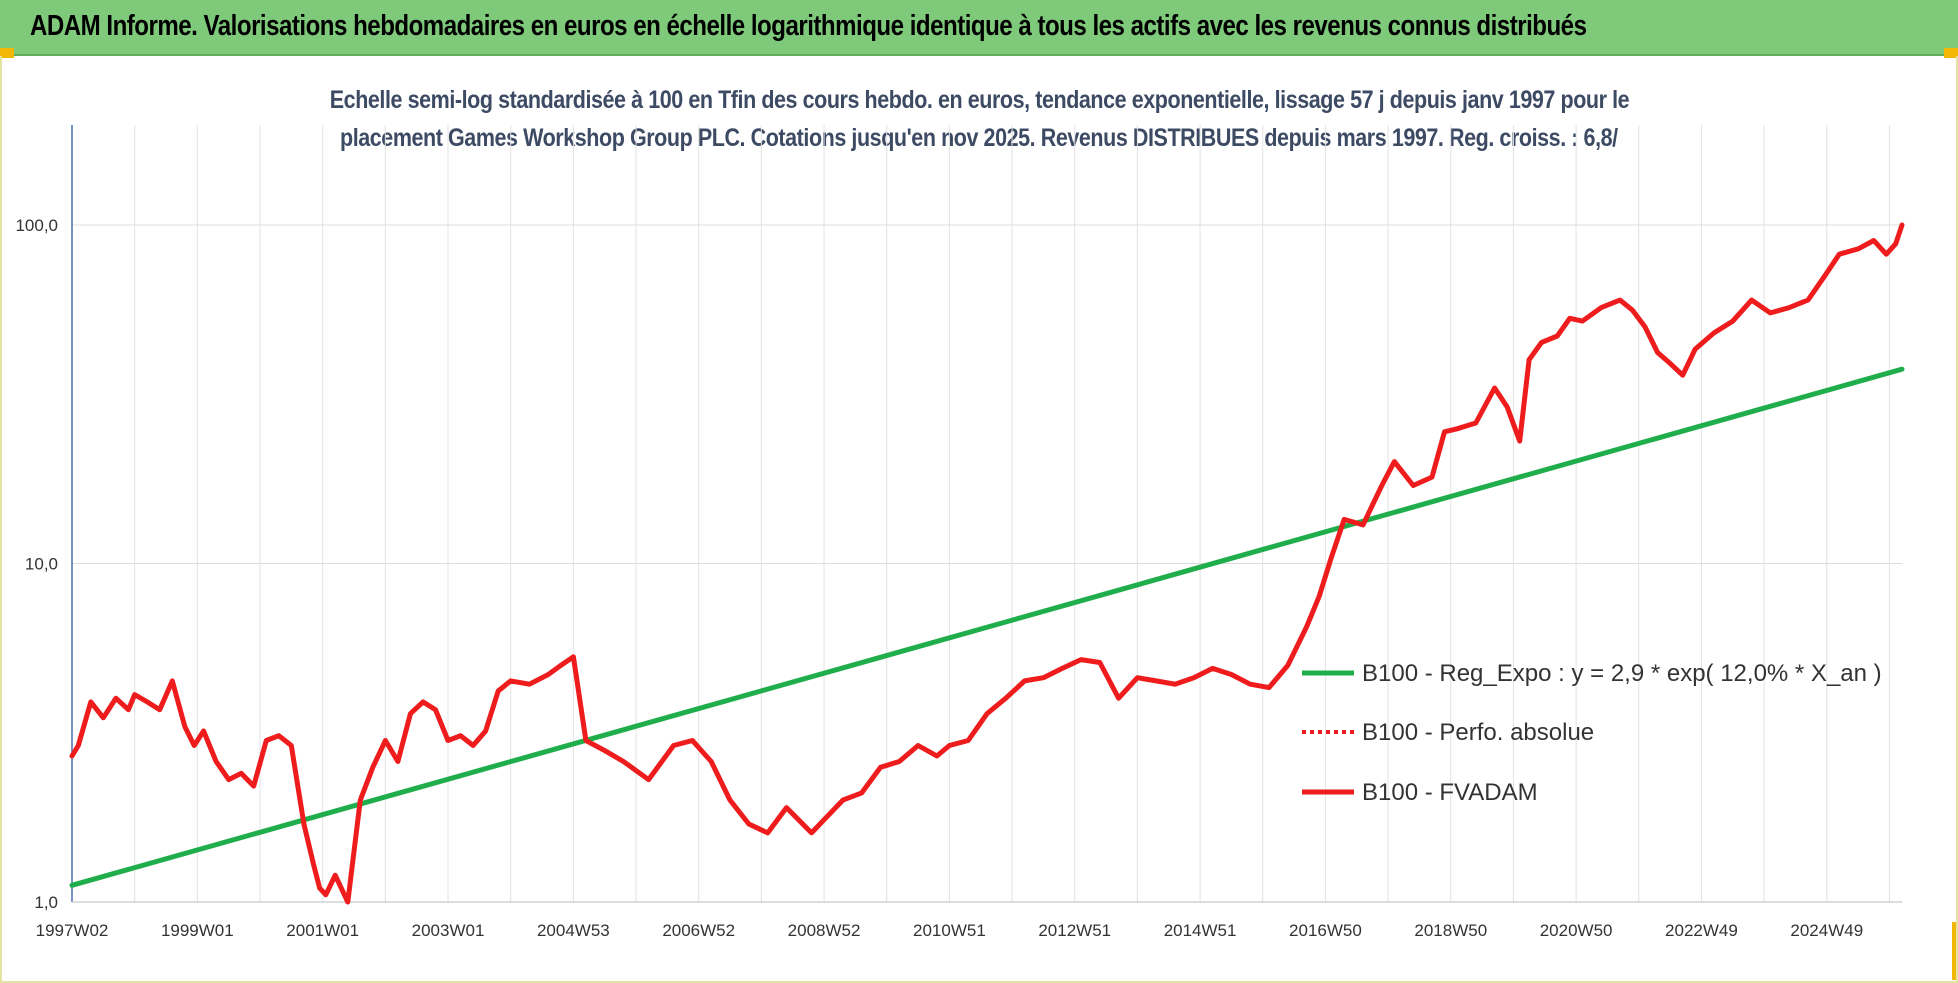  I want to click on legend-label-fvadam: B100 - FVADAM, so click(1450, 792).